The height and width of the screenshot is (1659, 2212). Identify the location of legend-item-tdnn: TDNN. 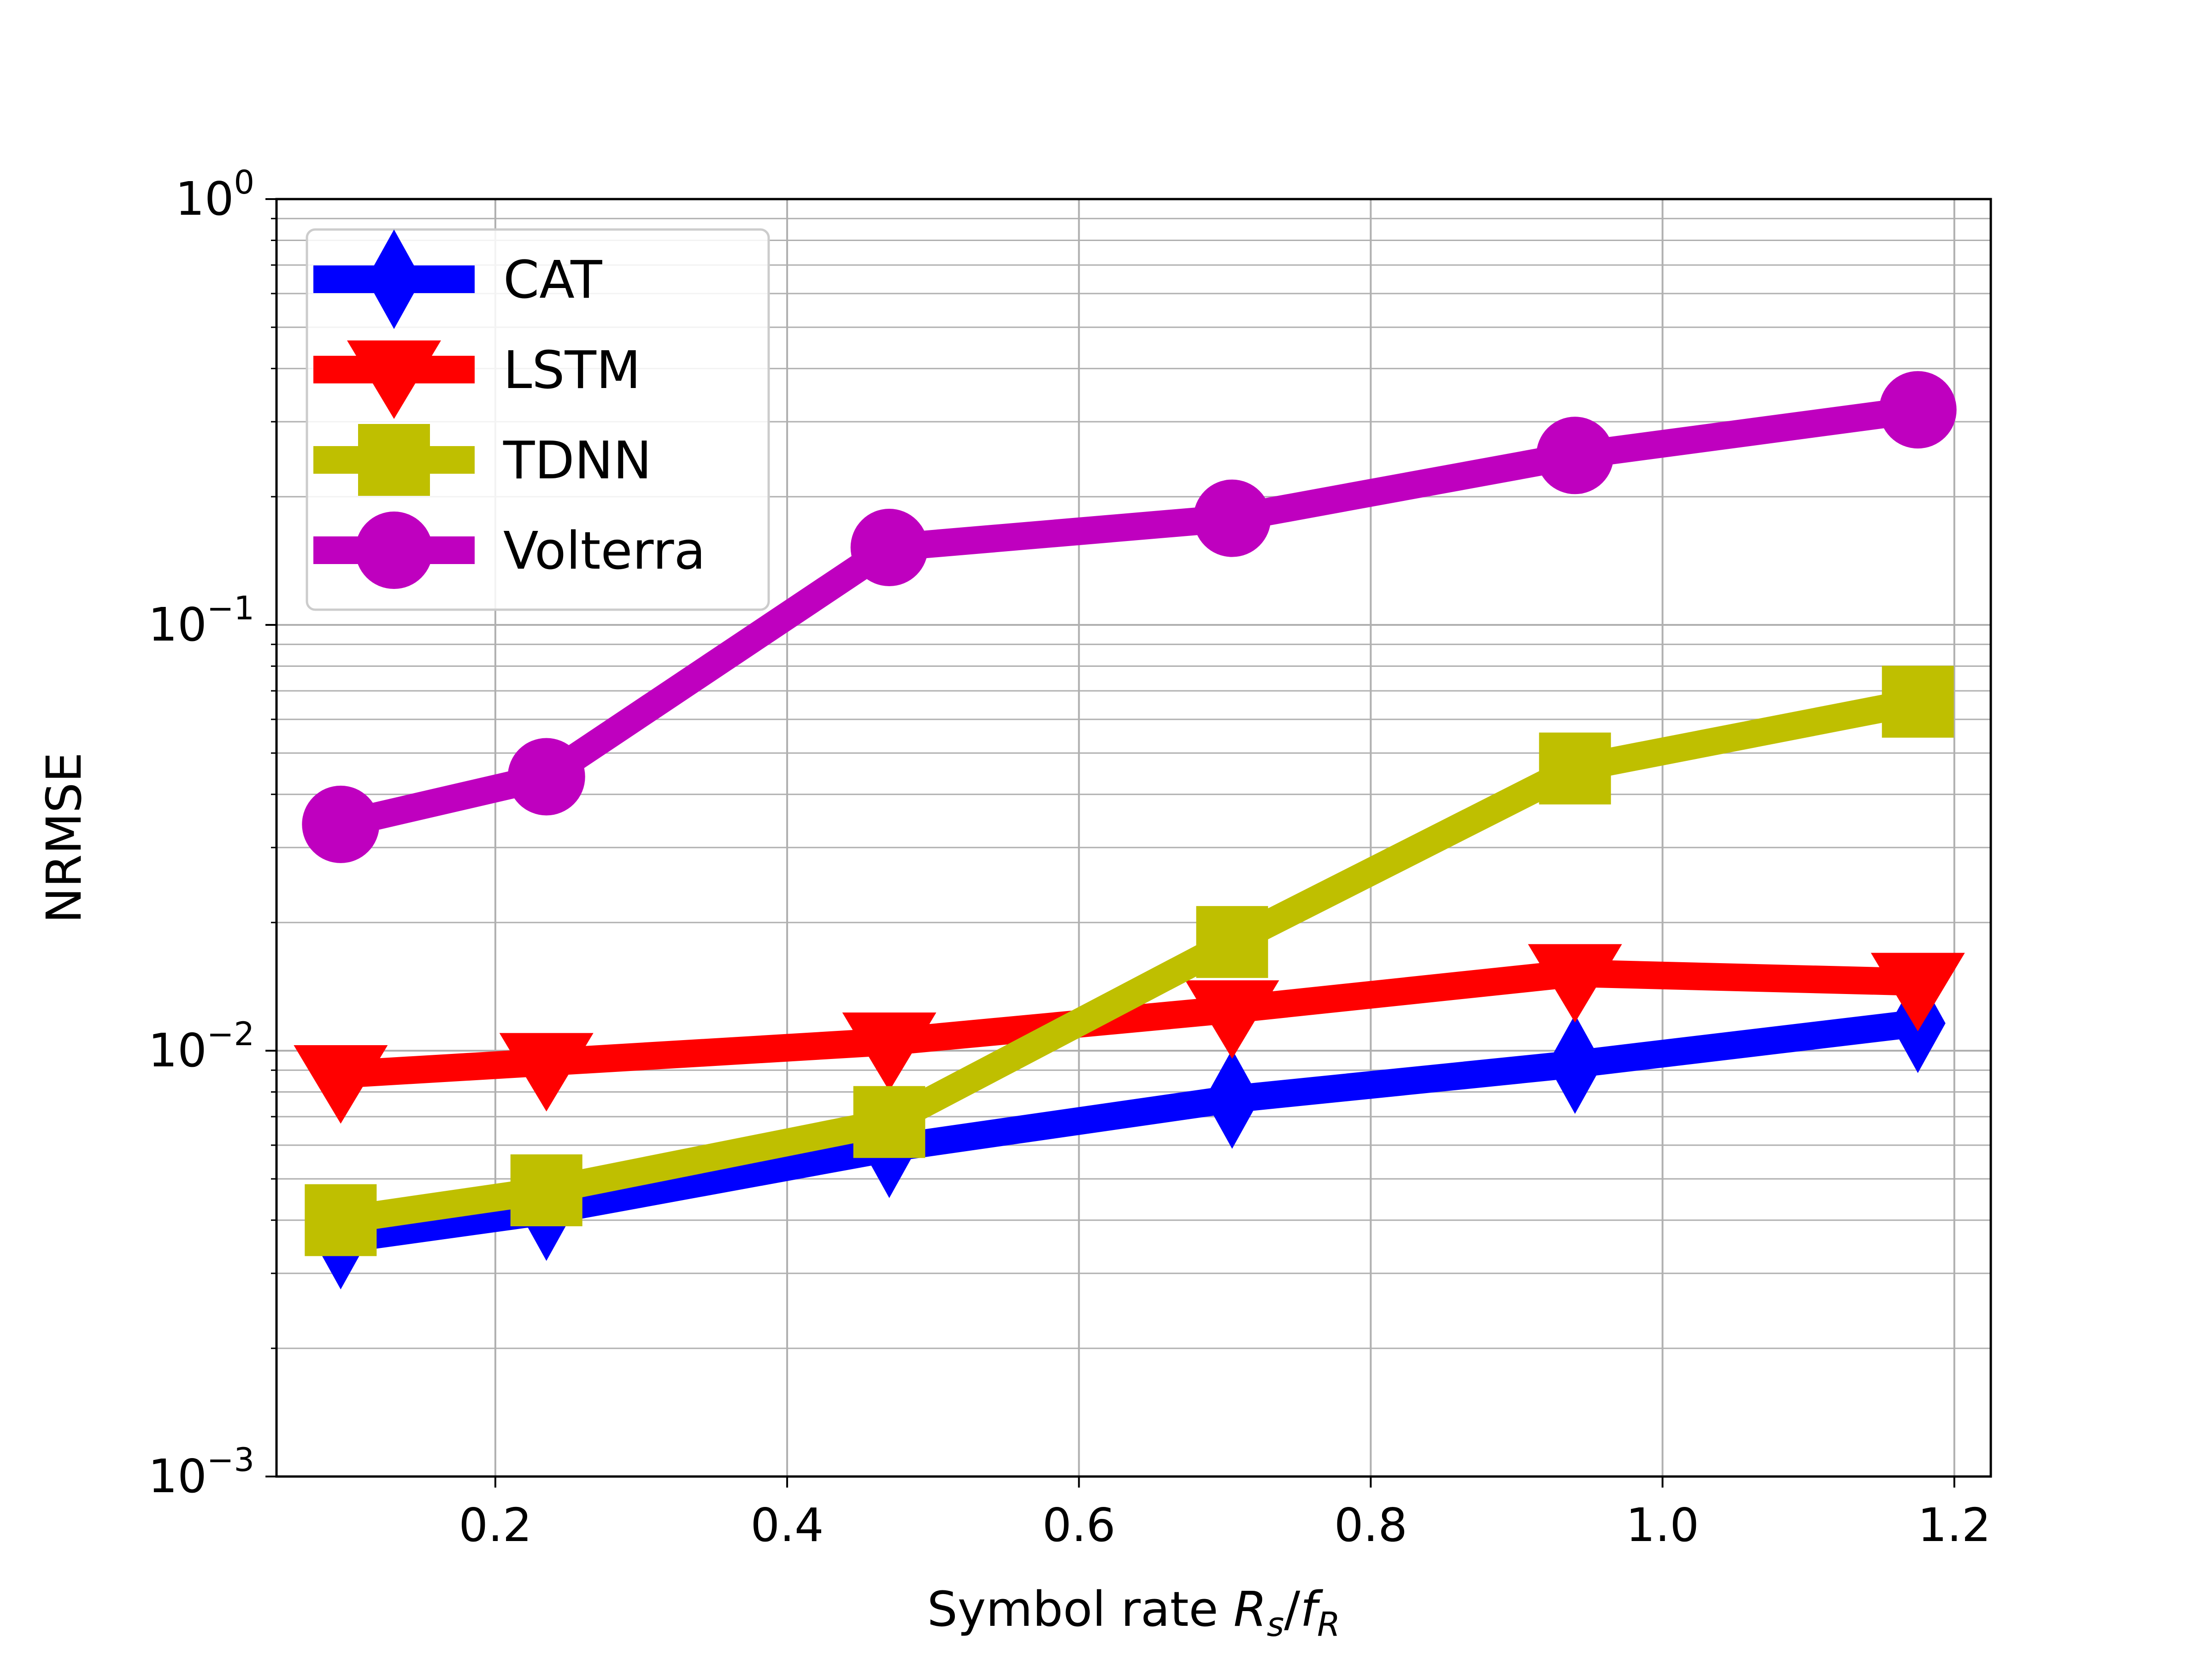
(482, 460).